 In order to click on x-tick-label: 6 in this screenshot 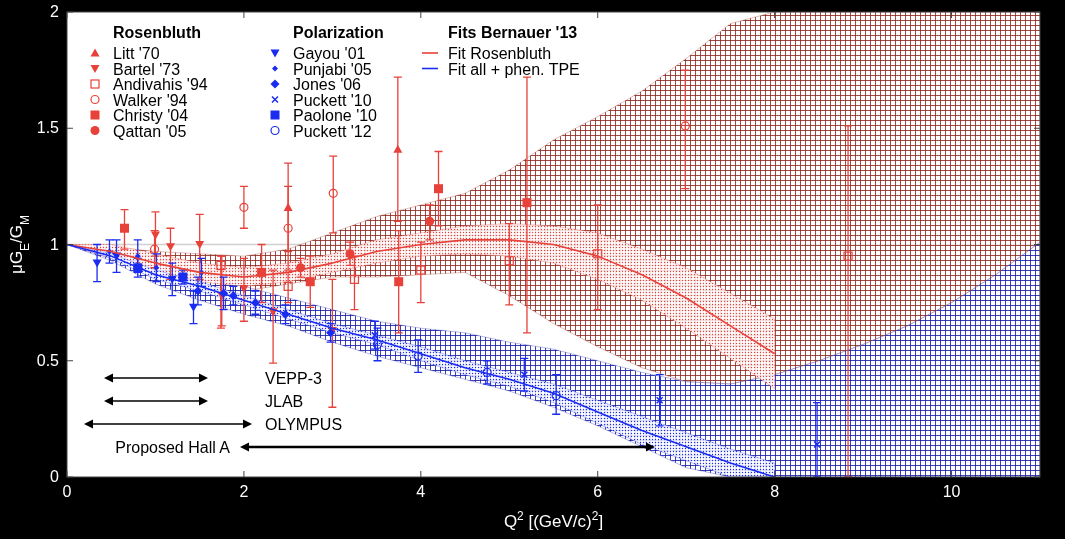, I will do `click(598, 491)`.